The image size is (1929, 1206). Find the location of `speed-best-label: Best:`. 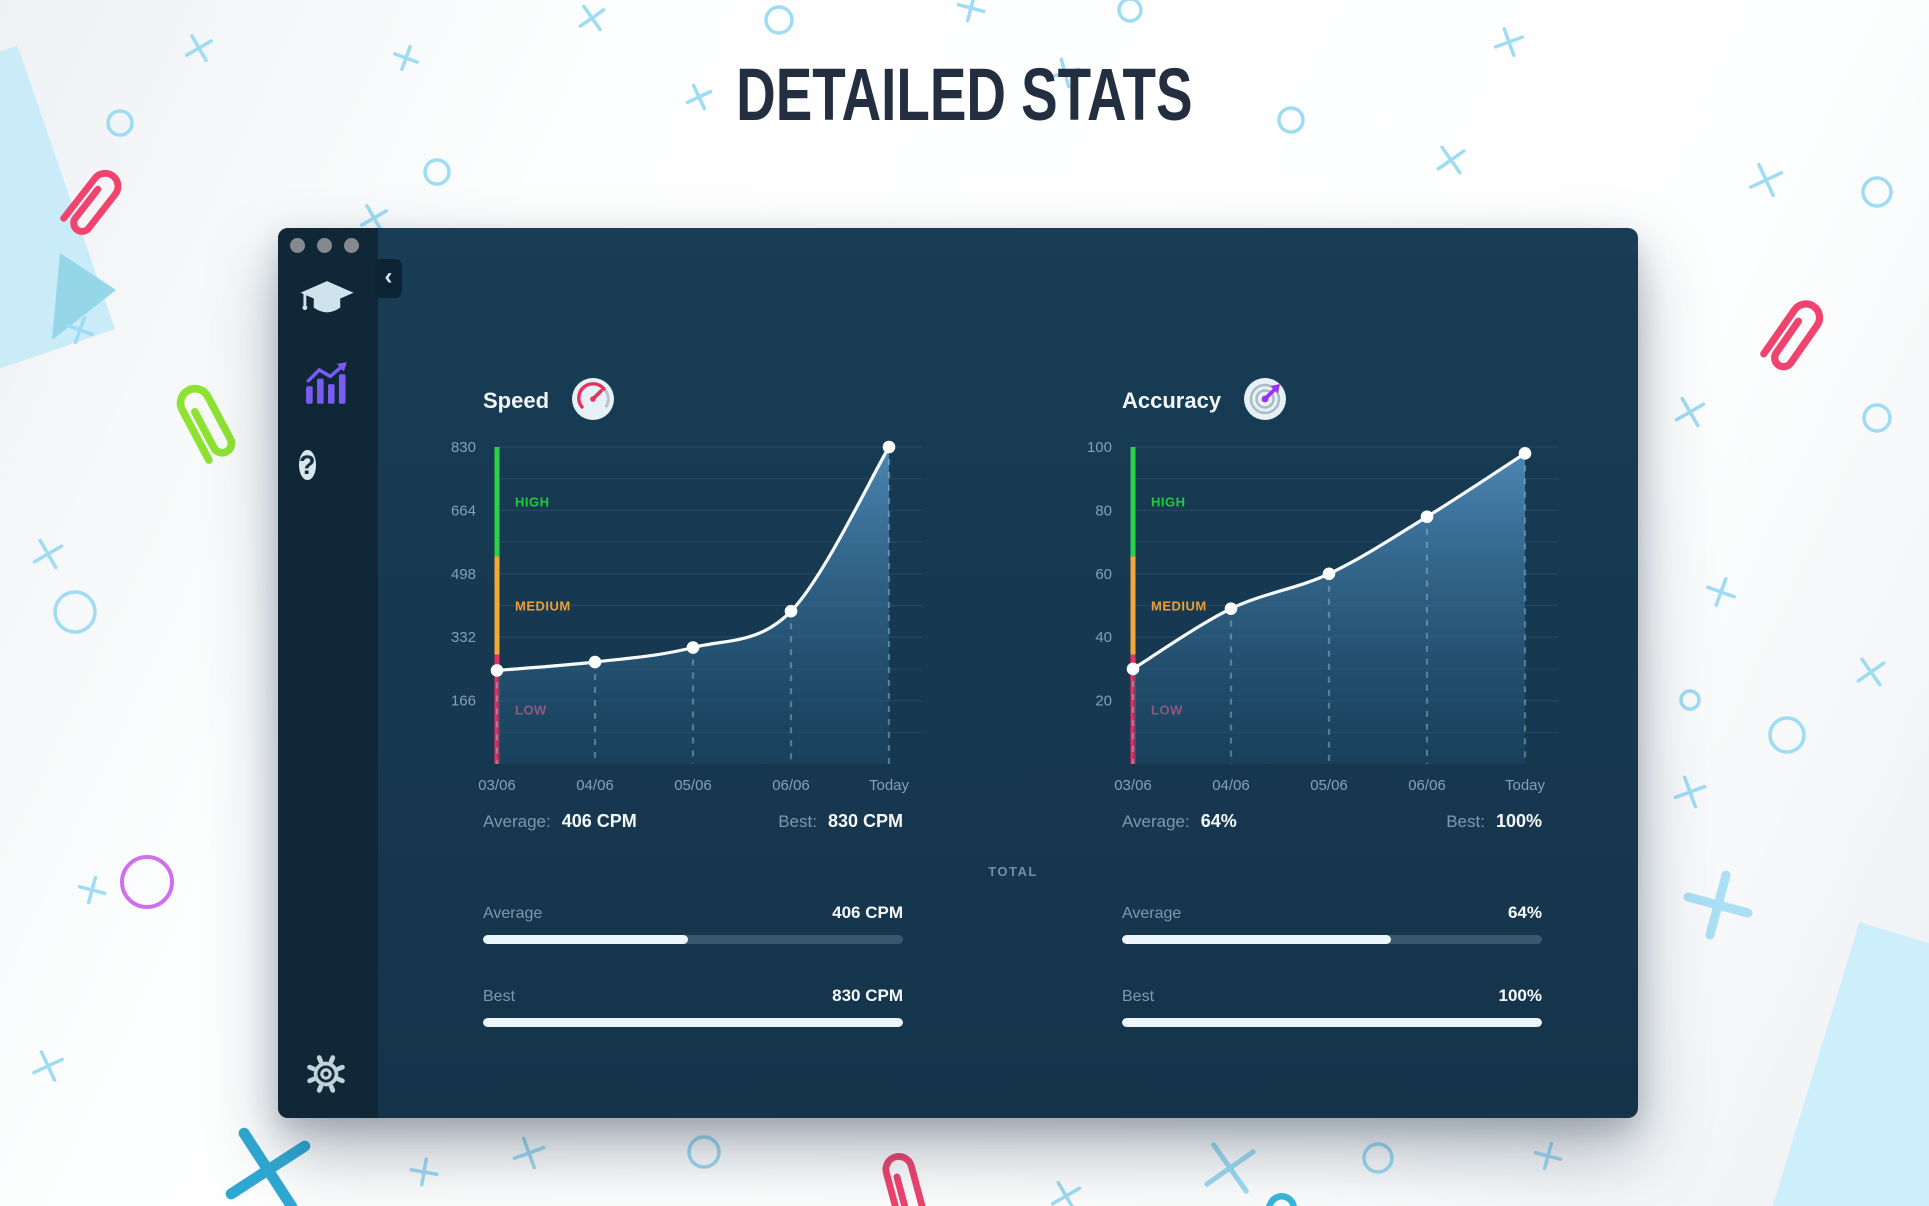

speed-best-label: Best: is located at coordinates (797, 821).